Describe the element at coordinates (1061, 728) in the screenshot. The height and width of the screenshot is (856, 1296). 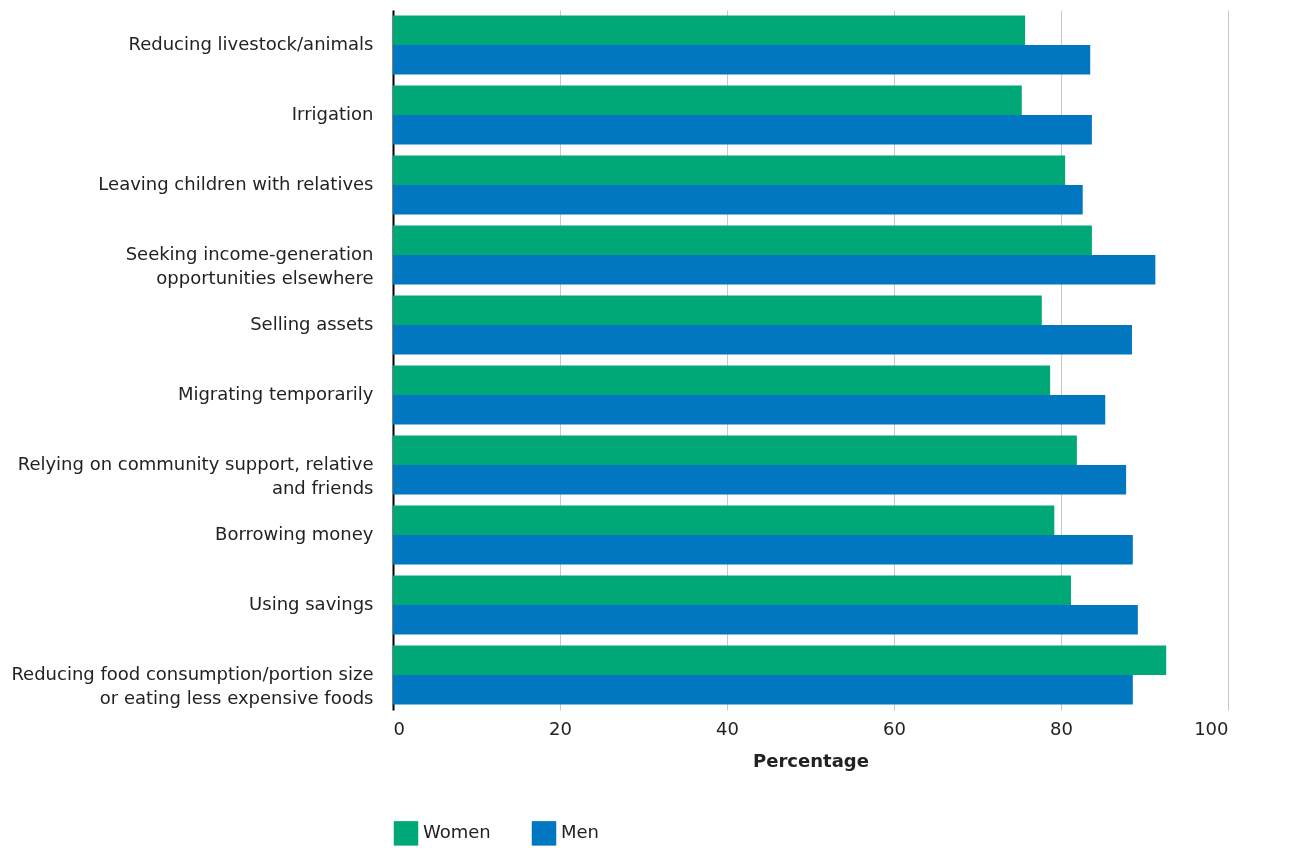
I see `x-tick-label: 80` at that location.